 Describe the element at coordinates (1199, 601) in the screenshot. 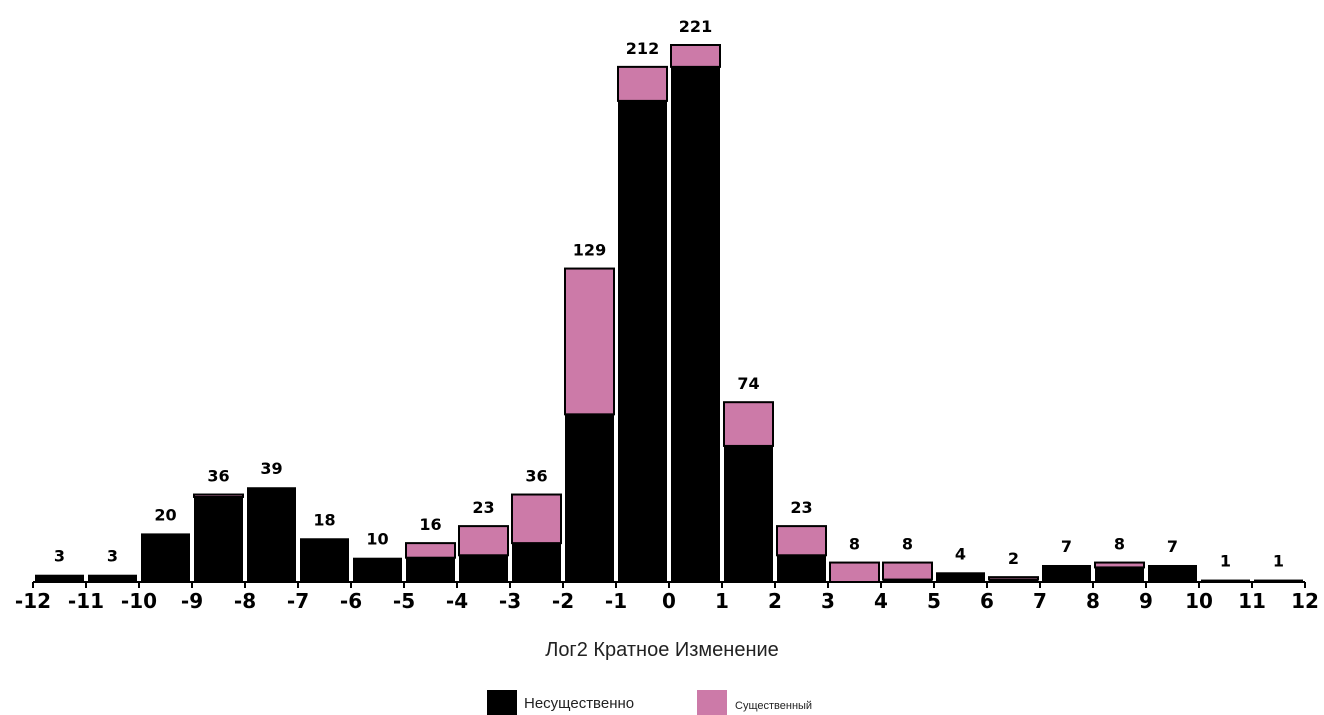

I see `x-tick-label: 10` at that location.